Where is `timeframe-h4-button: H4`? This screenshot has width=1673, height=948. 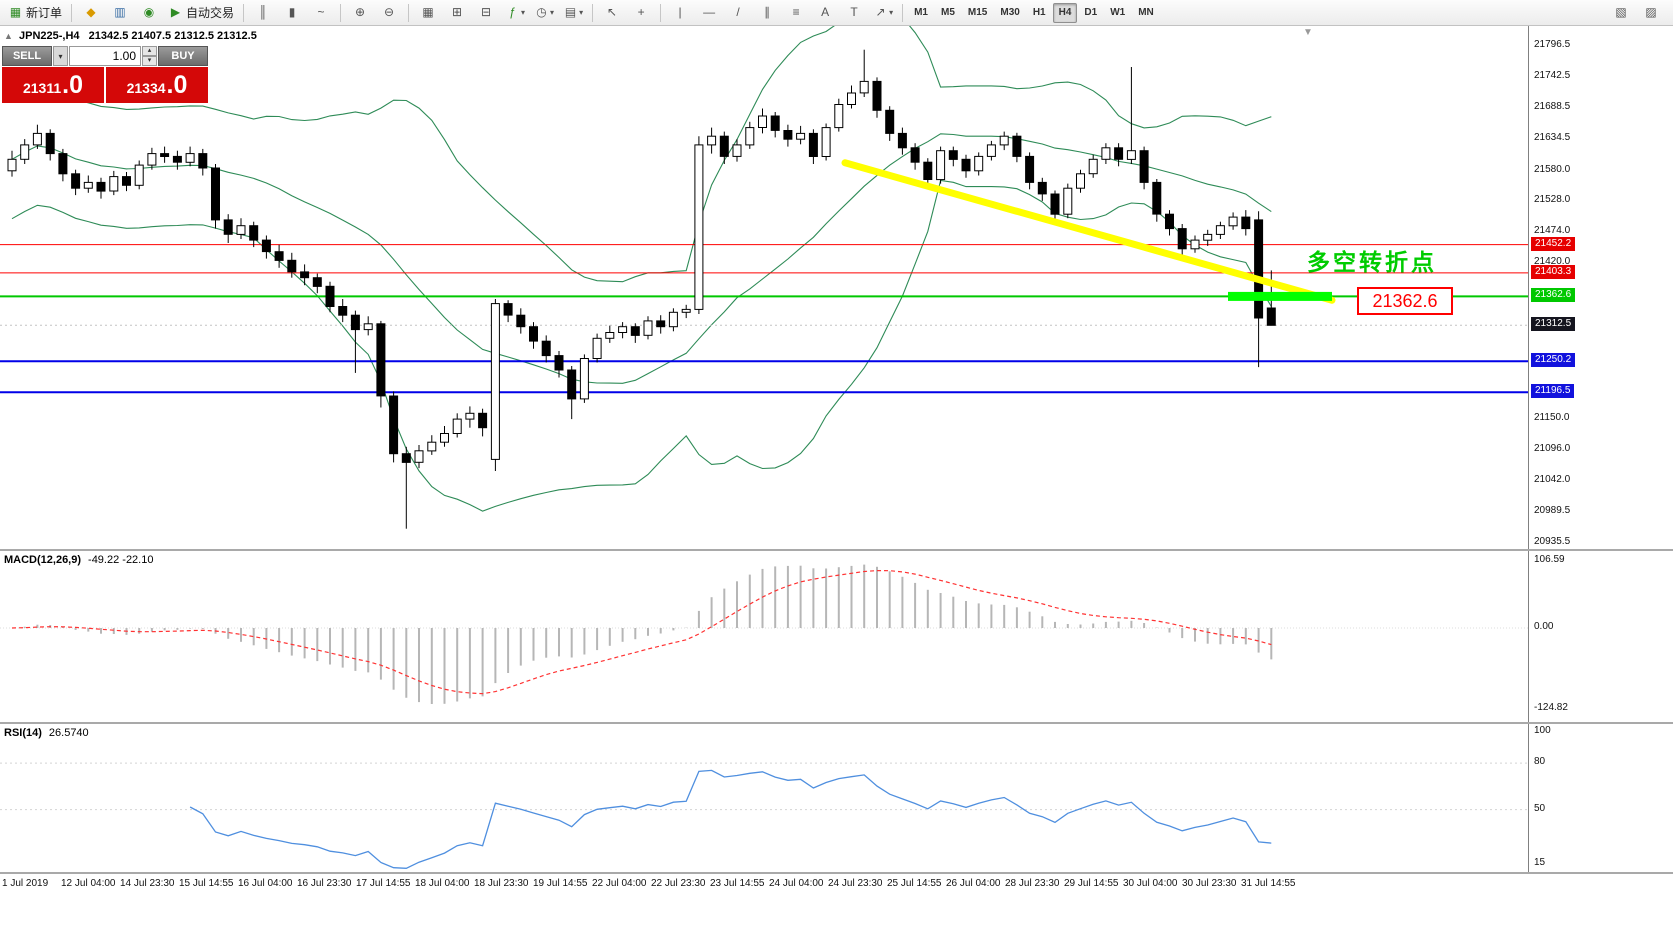
timeframe-h4-button: H4 is located at coordinates (1065, 12).